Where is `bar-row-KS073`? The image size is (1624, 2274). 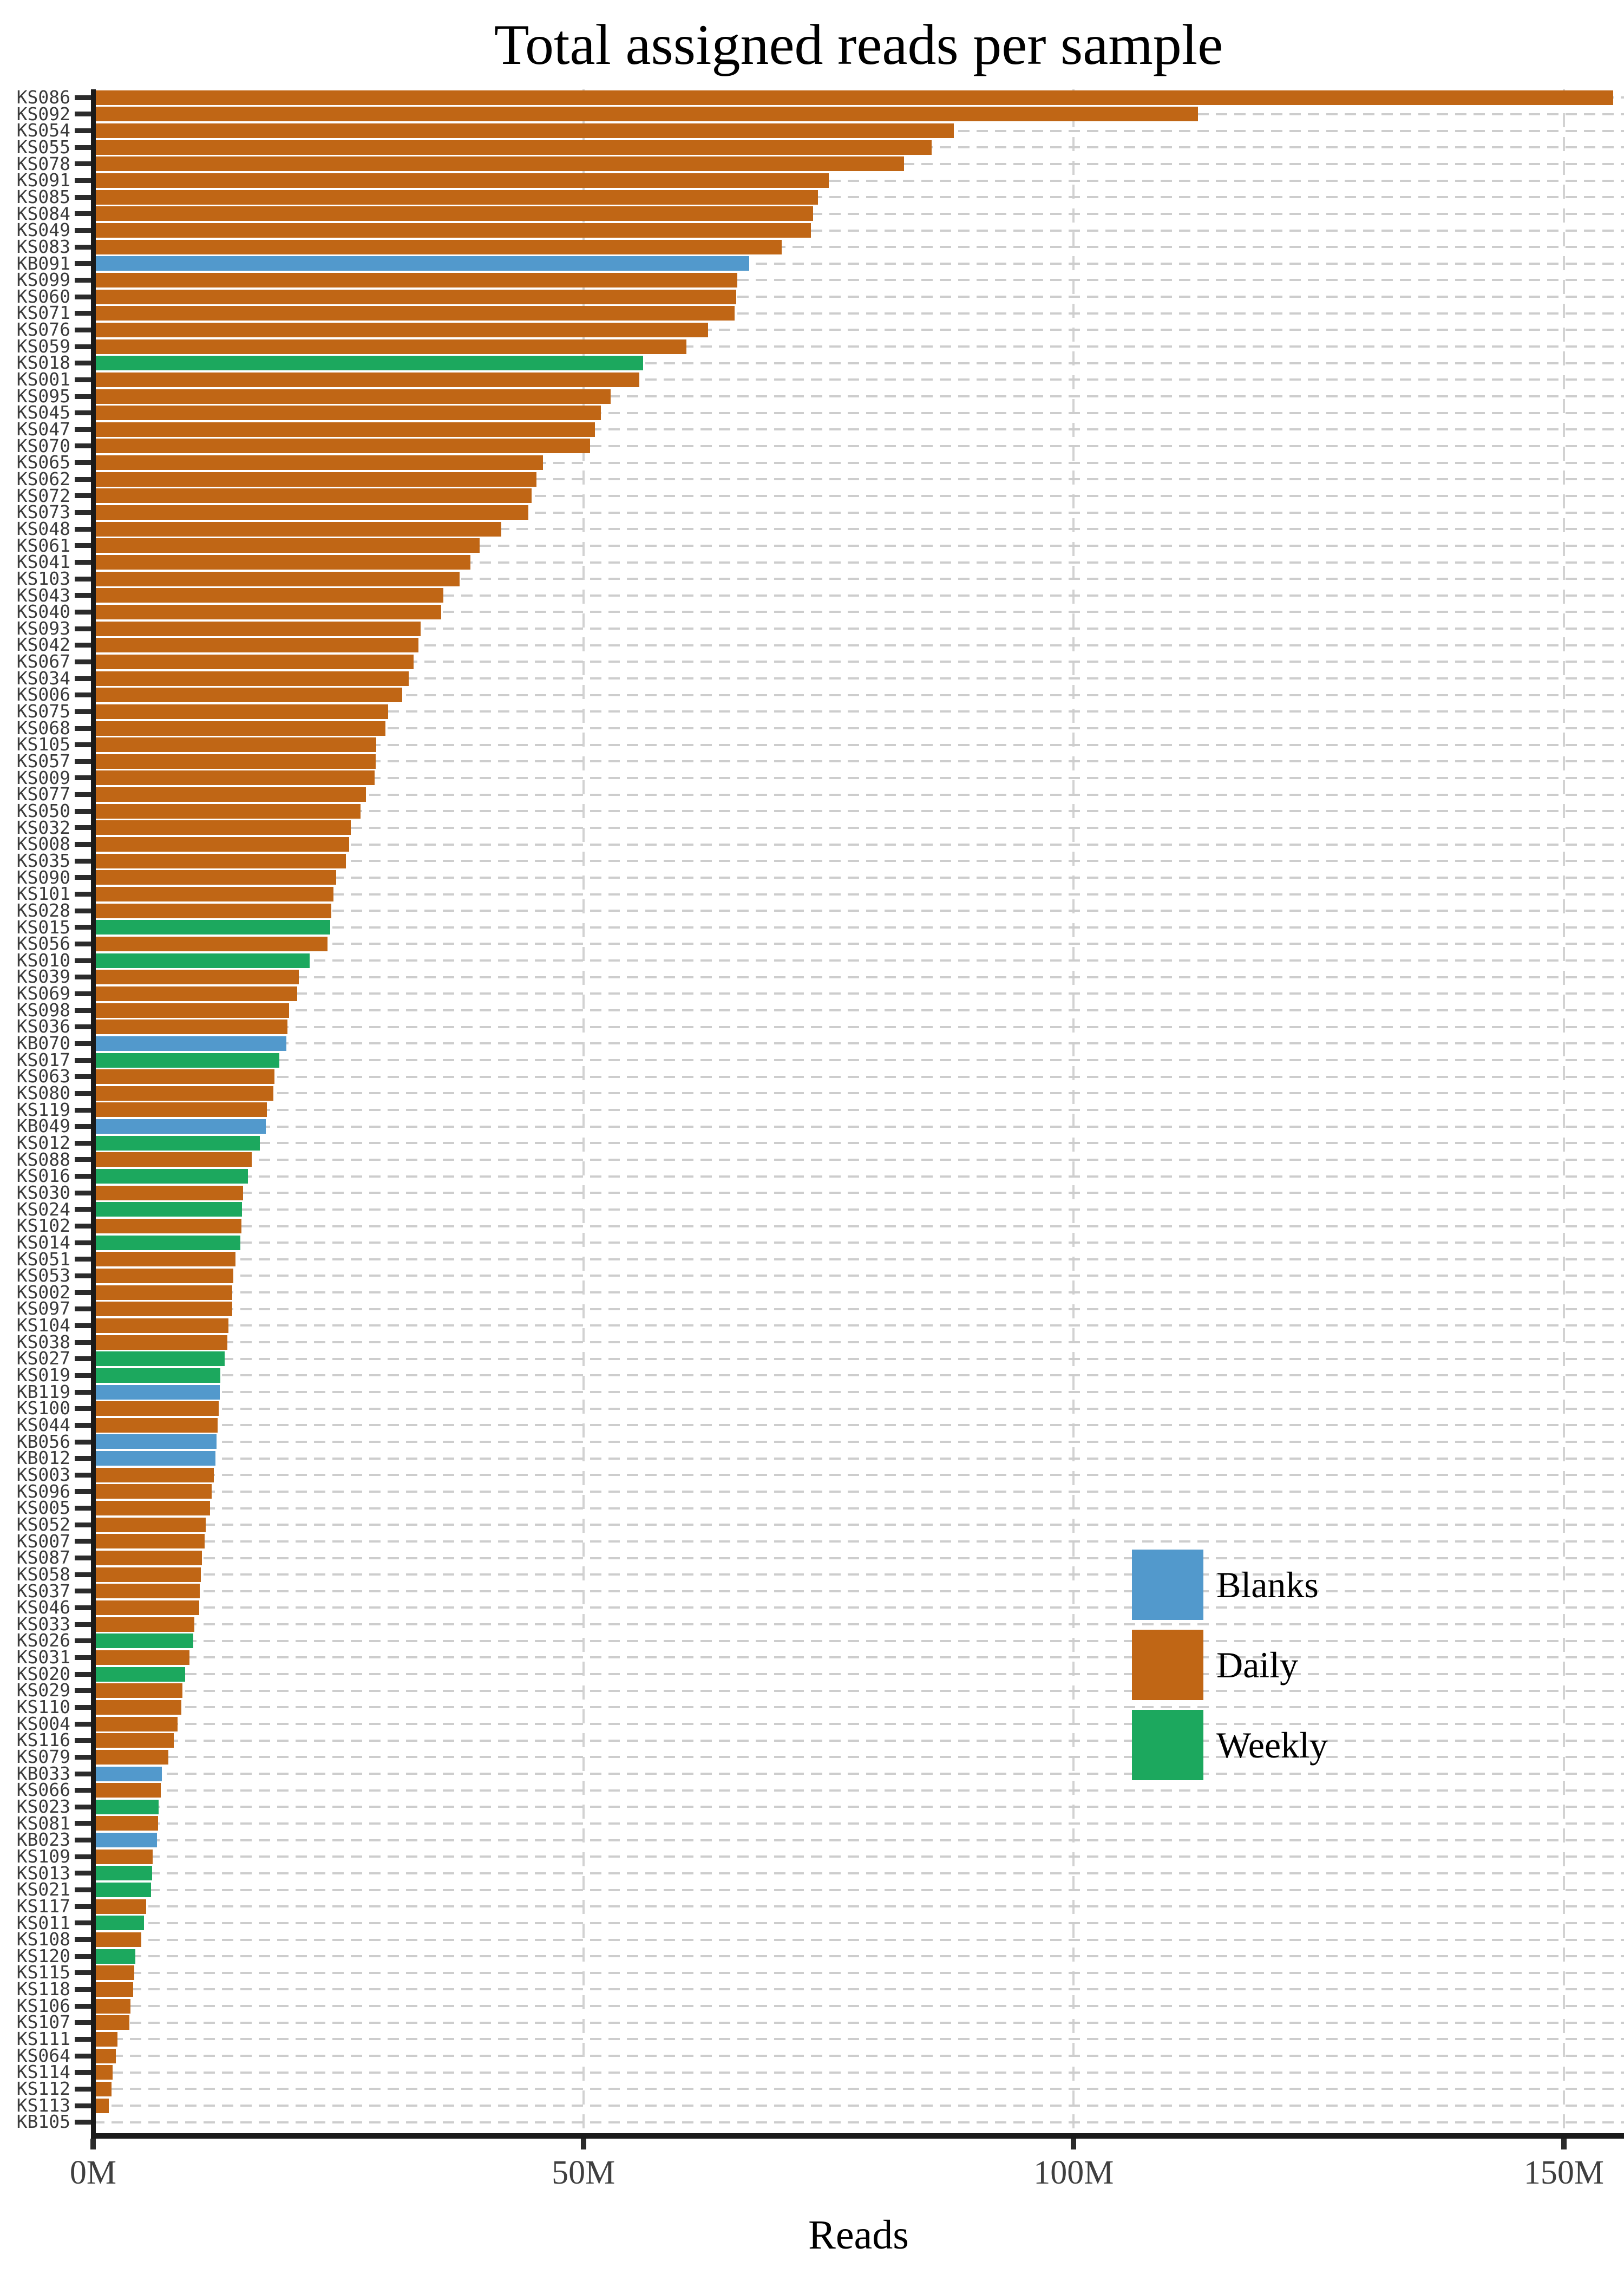 bar-row-KS073 is located at coordinates (858, 512).